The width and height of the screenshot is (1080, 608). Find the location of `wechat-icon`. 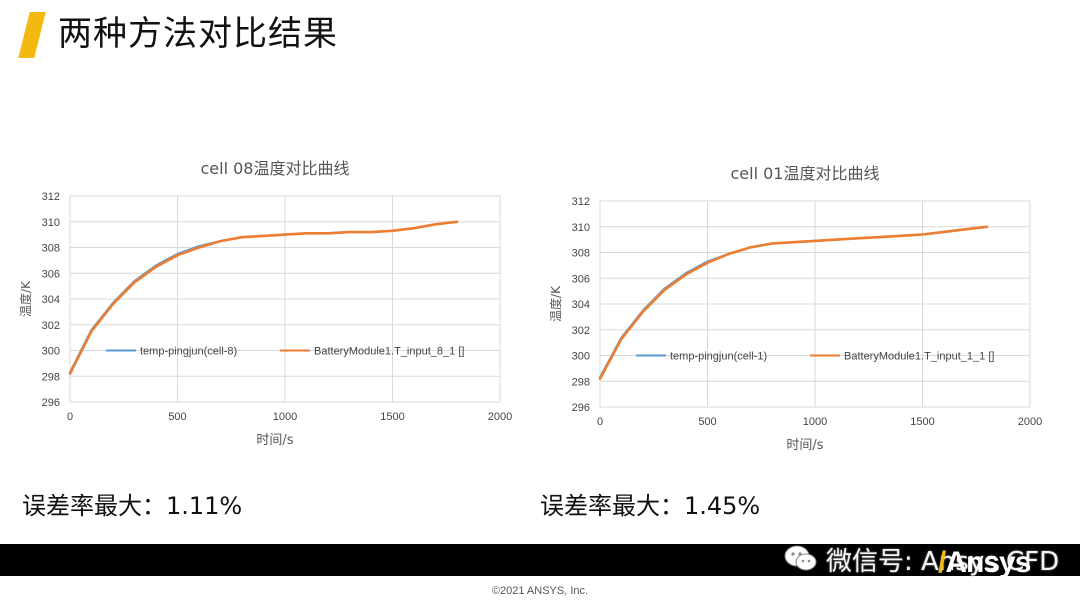

wechat-icon is located at coordinates (800, 558).